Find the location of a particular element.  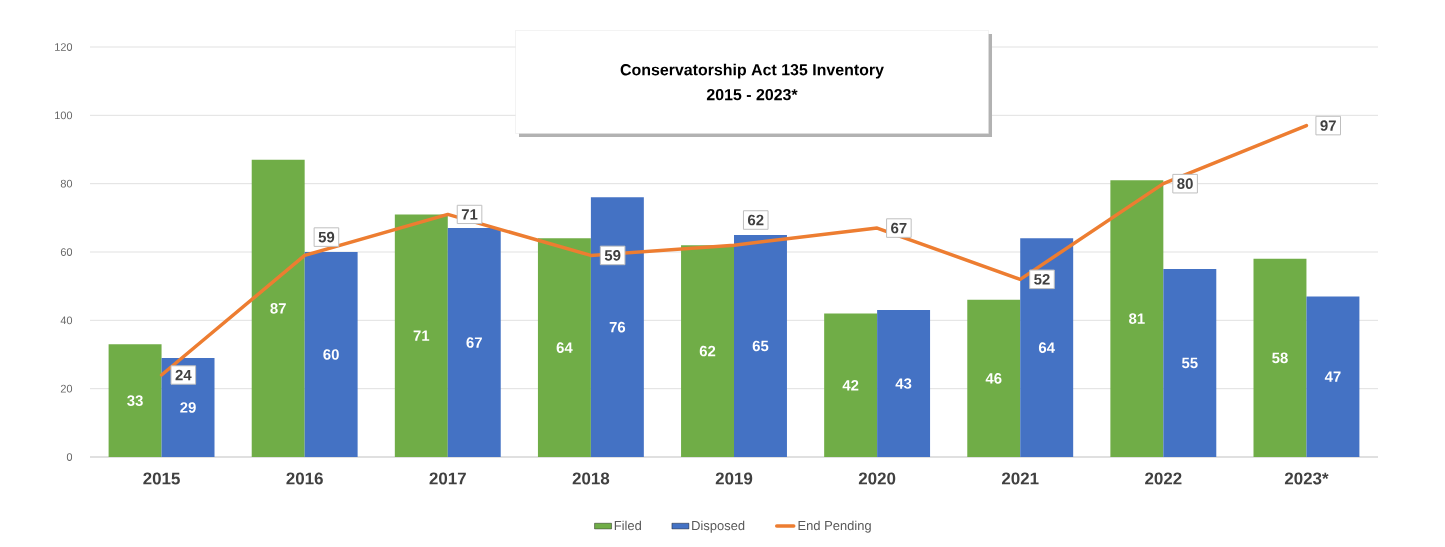

y-tick-label: 60 is located at coordinates (66, 252).